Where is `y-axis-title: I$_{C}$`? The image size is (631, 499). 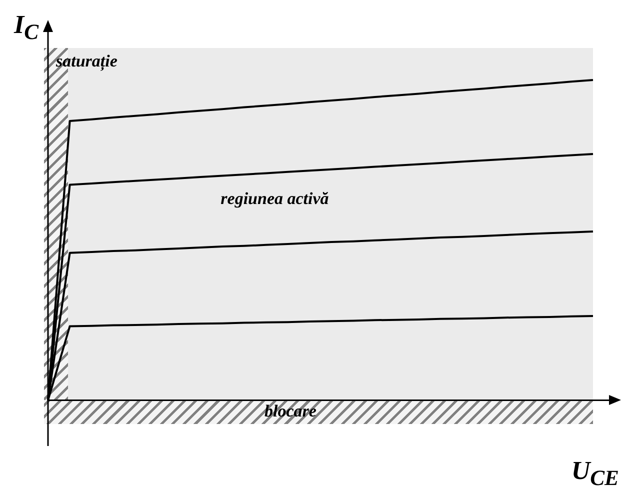 y-axis-title: I$_{C}$ is located at coordinates (26, 28).